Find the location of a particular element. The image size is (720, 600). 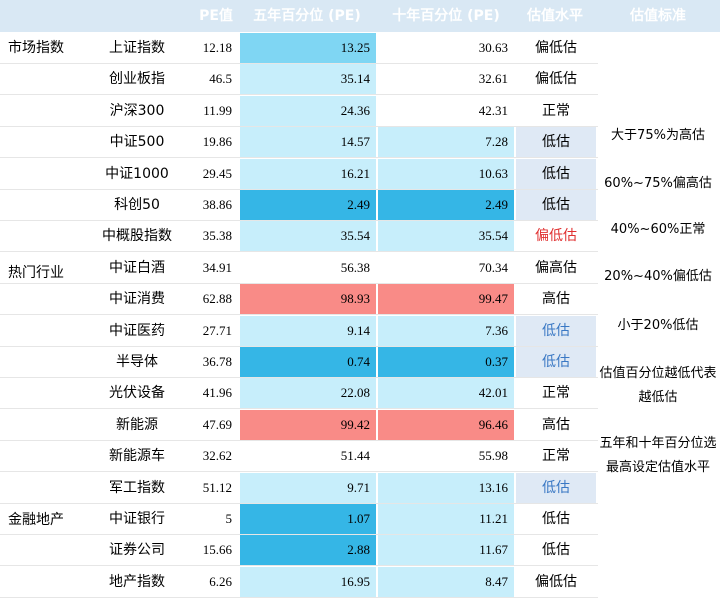

pct10-value: 13.16 is located at coordinates (446, 488).